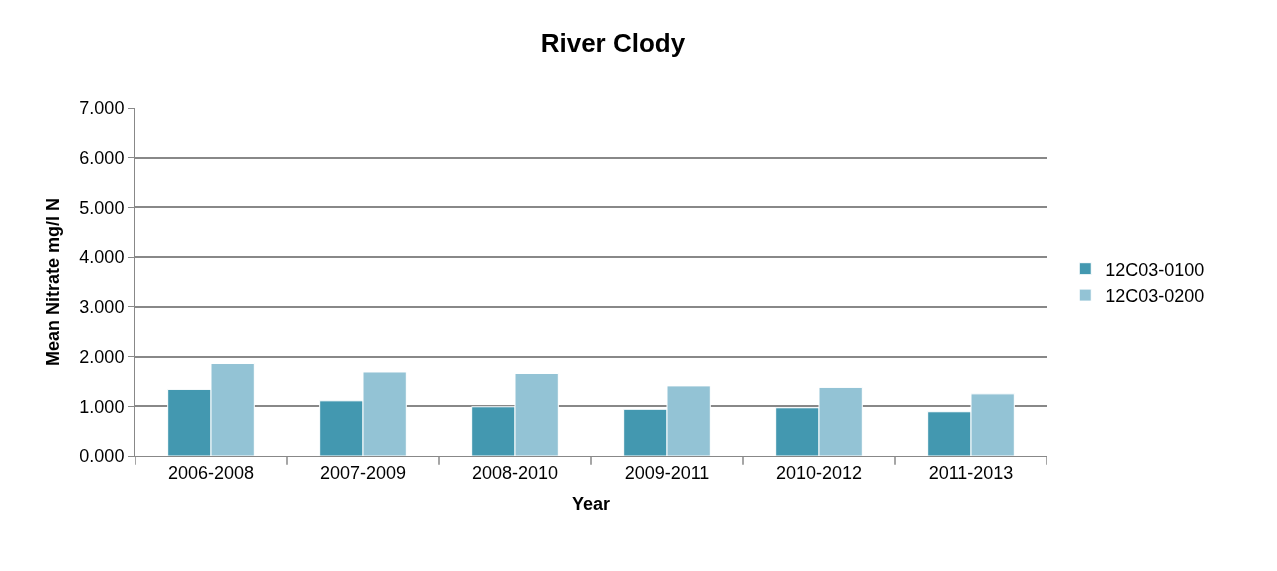 Image resolution: width=1277 pixels, height=571 pixels. Describe the element at coordinates (102, 456) in the screenshot. I see `y-tick-label: 0.000` at that location.